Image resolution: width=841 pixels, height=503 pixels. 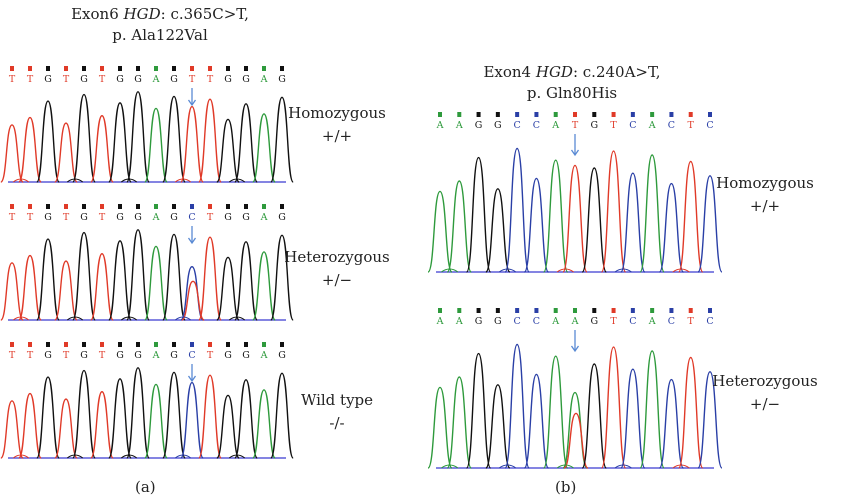 What do you see at coordinates (616, 72) in the screenshot?
I see `mutation-label: : c.240A>T,` at bounding box center [616, 72].